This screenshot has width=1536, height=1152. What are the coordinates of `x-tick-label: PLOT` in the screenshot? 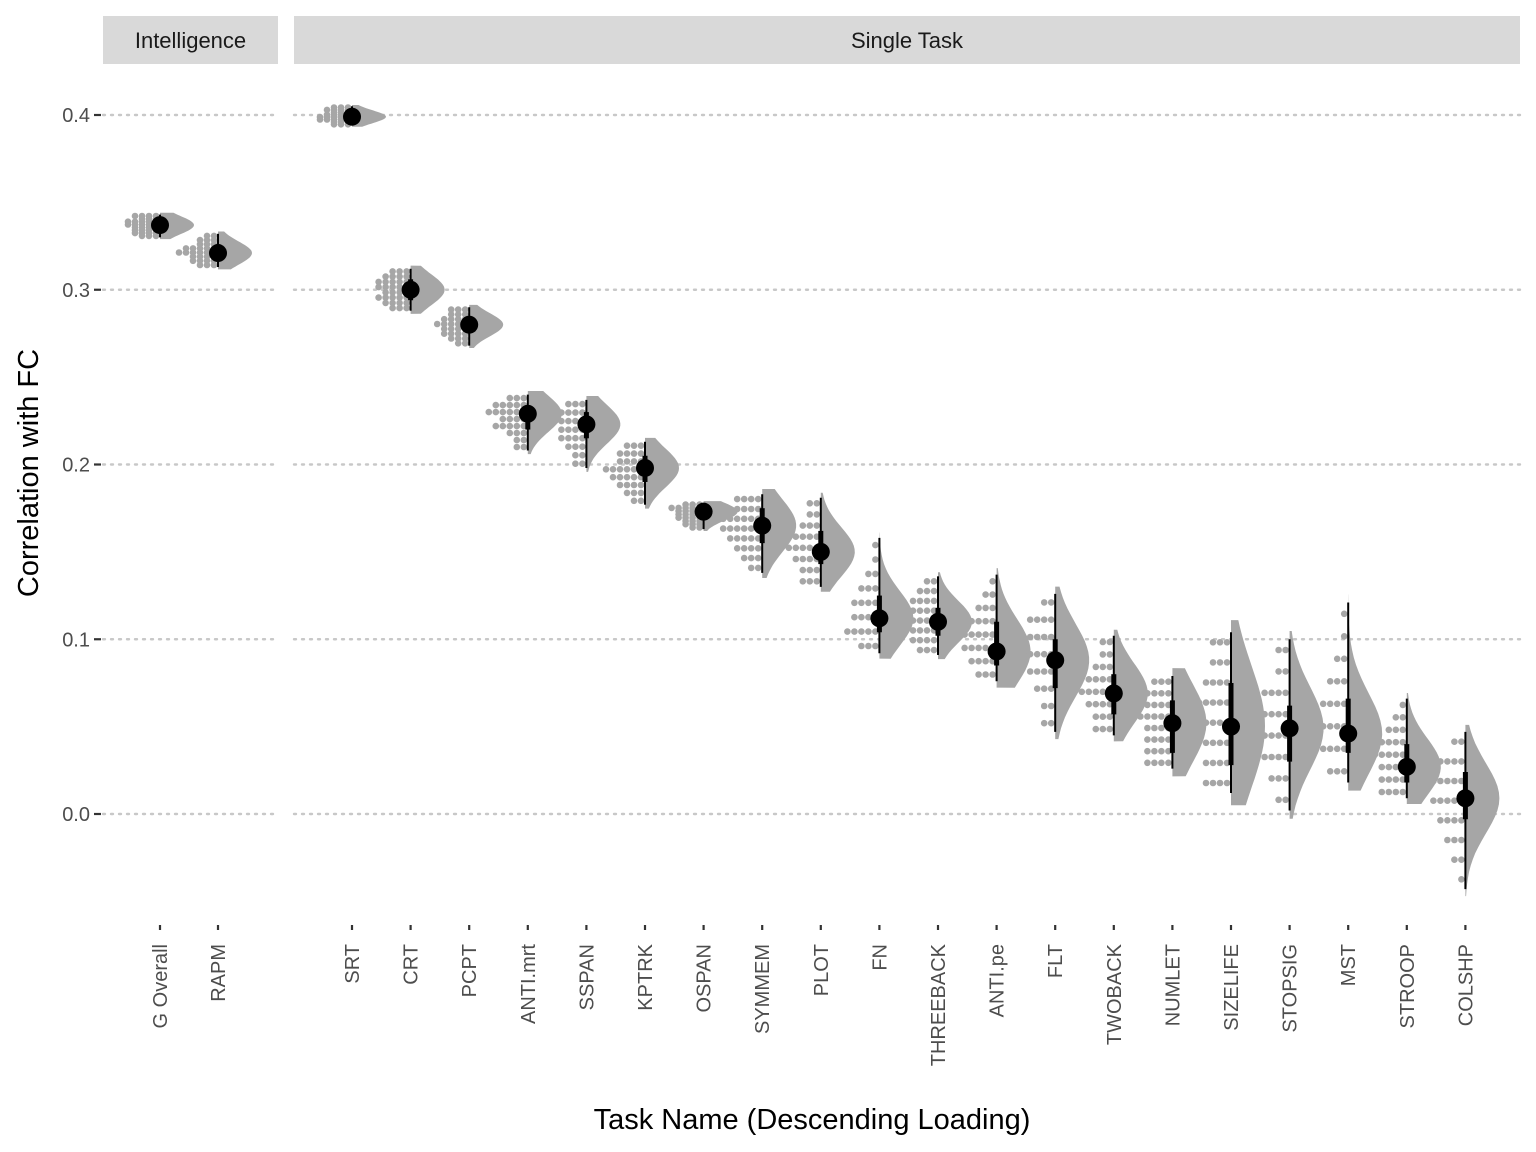 It's located at (822, 970).